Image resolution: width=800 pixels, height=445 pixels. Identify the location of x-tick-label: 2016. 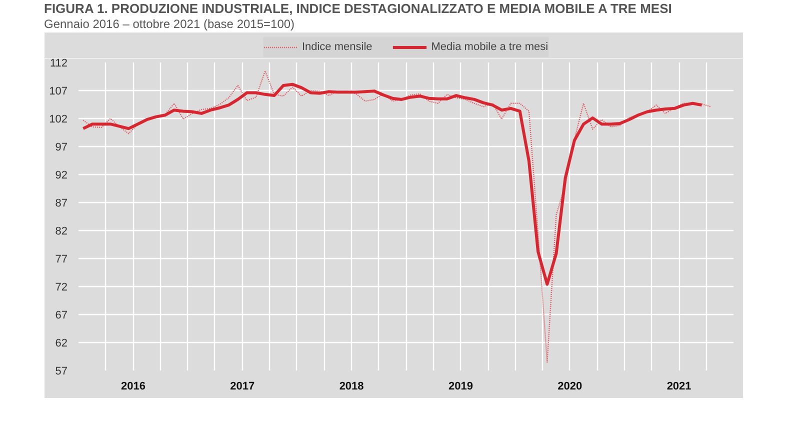
(133, 386).